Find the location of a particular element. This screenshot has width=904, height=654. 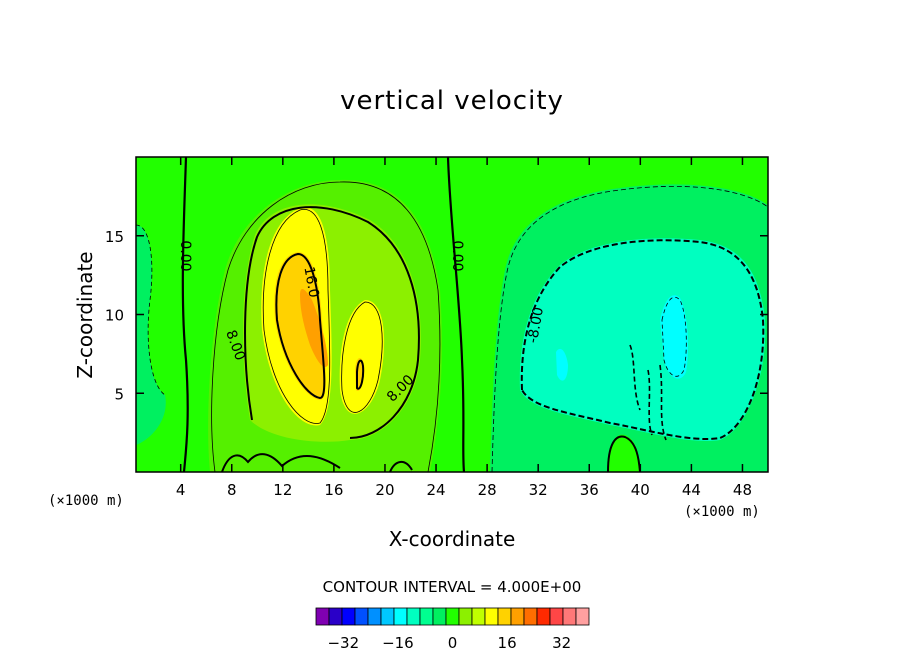

colorbar-tick-label: 0 is located at coordinates (453, 643).